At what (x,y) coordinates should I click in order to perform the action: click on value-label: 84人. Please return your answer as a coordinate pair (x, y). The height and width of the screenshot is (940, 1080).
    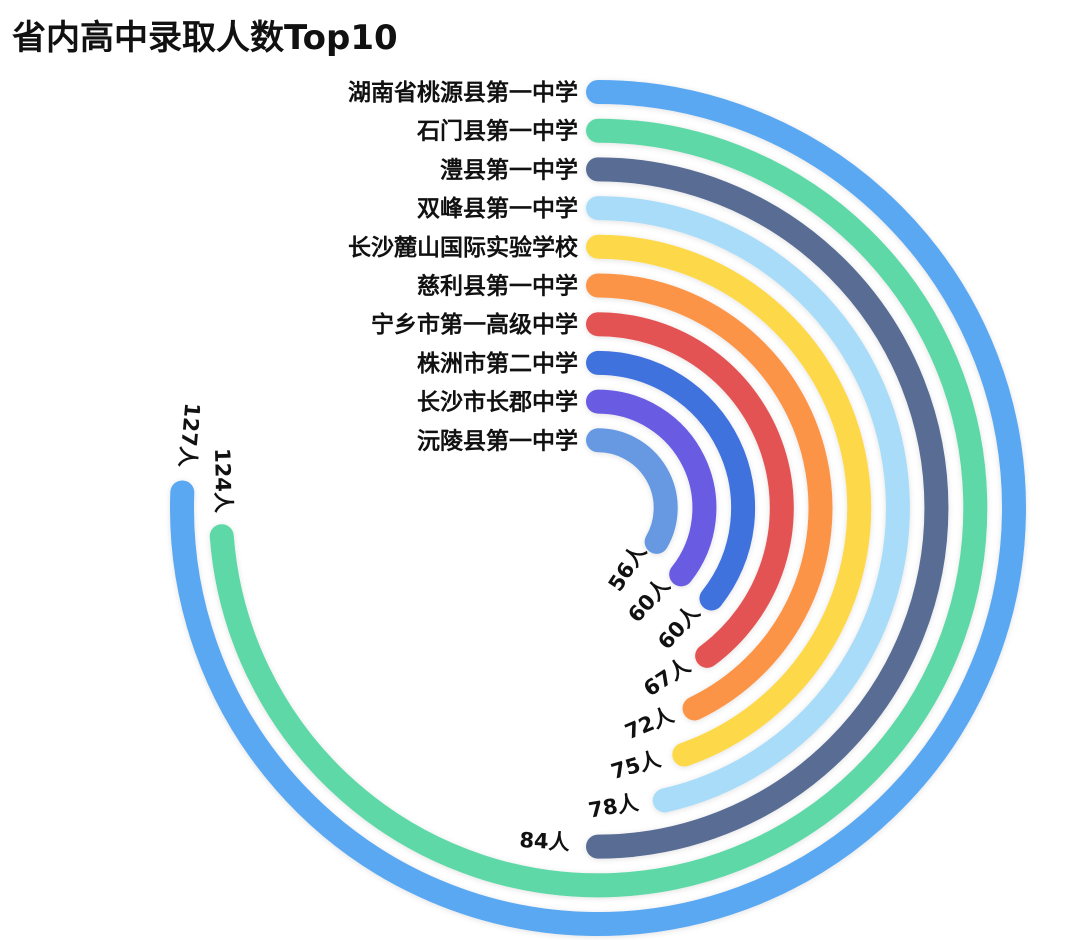
    Looking at the image, I should click on (544, 841).